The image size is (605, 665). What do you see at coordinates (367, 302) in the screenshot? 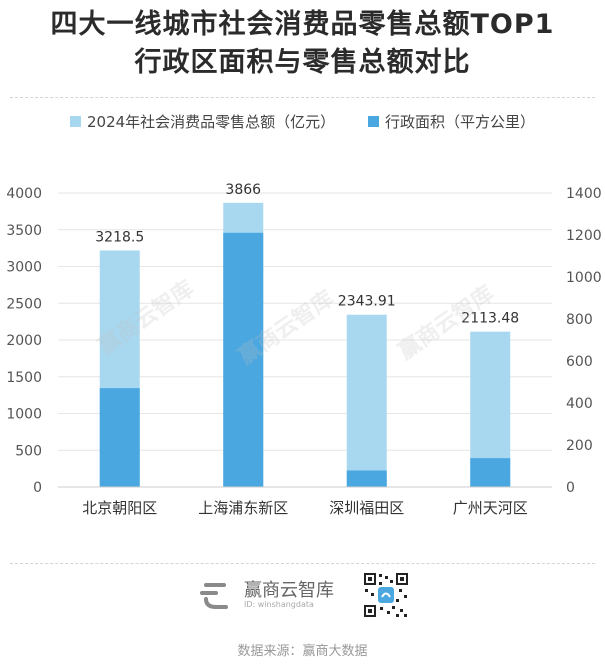
I see `data-label: 2343.91` at bounding box center [367, 302].